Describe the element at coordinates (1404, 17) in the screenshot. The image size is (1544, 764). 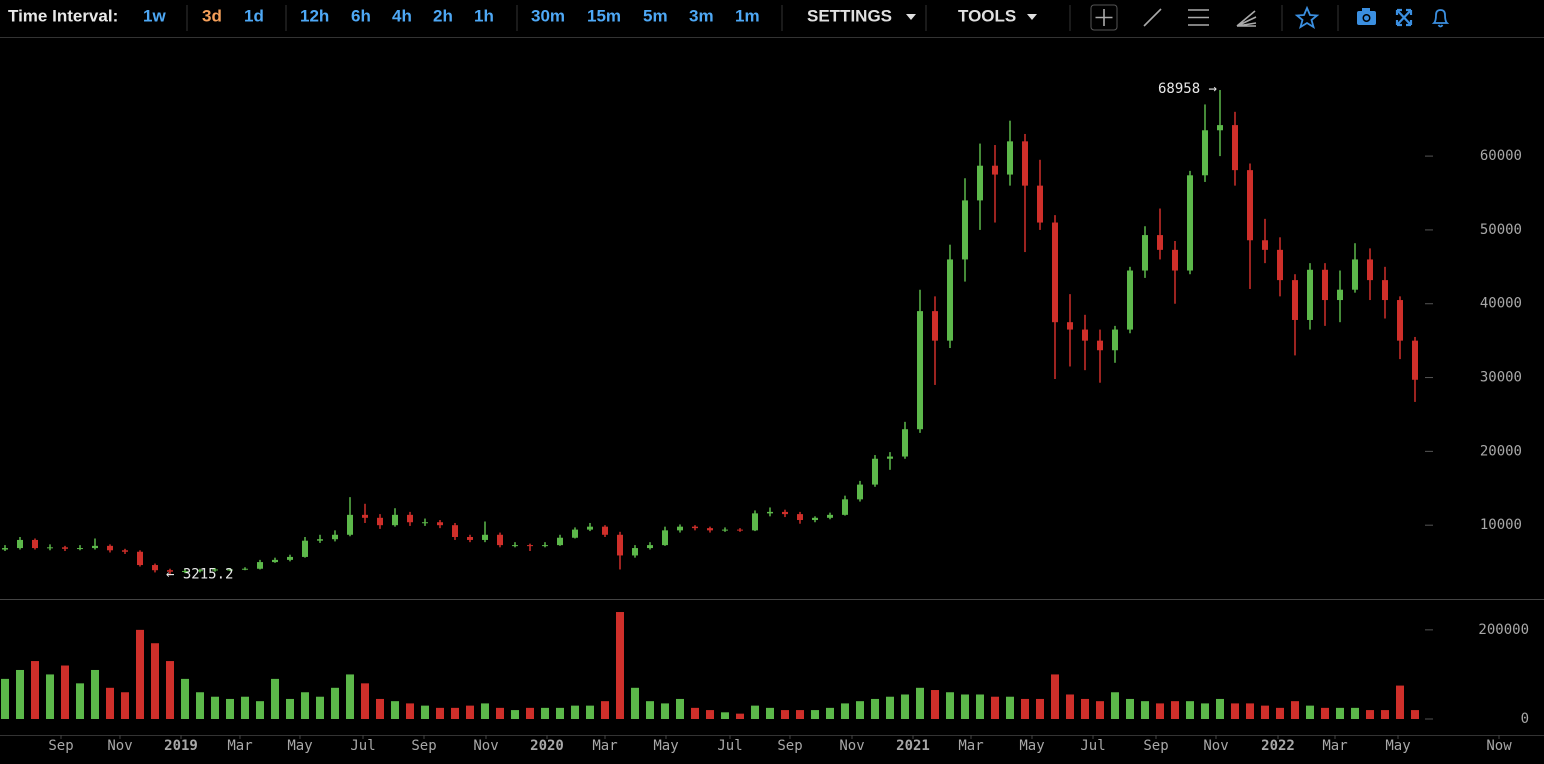
I see `fullscreen-icon` at that location.